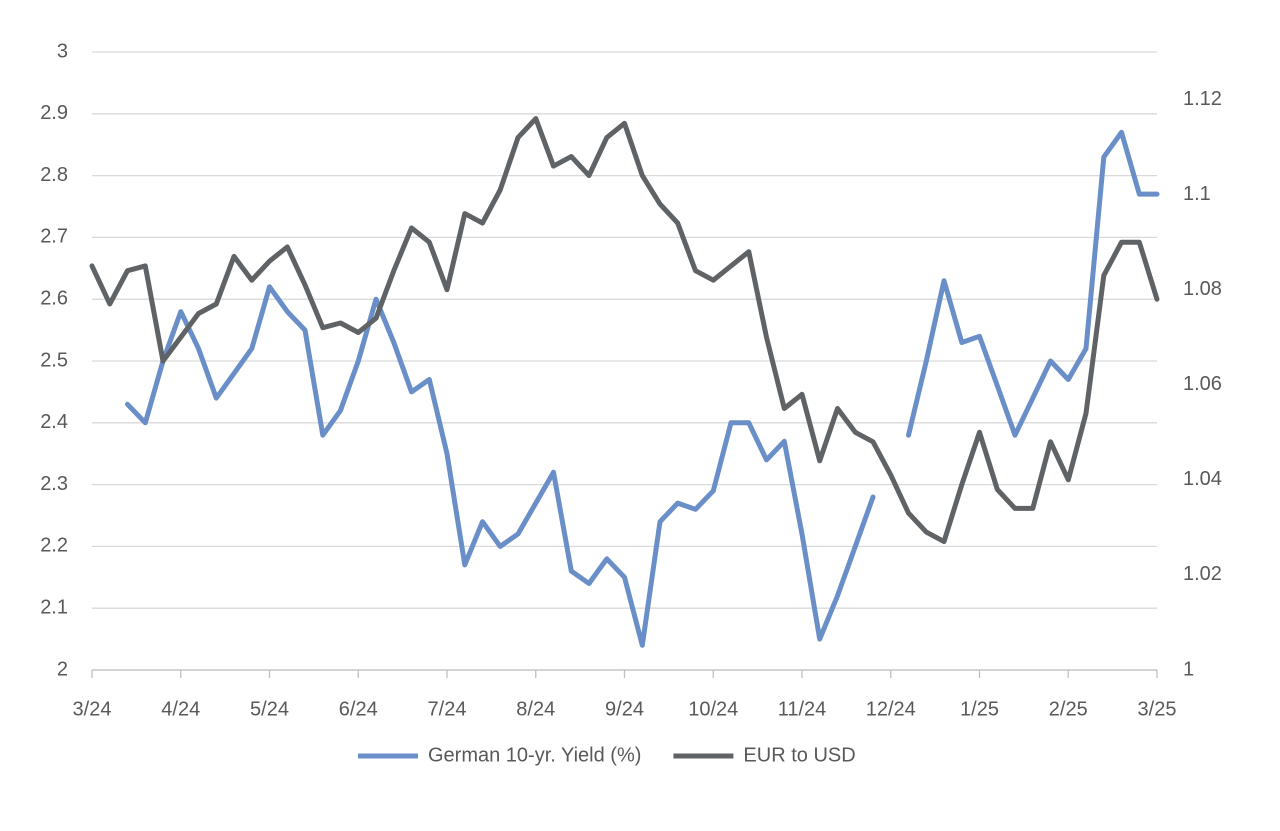 This screenshot has width=1280, height=831. What do you see at coordinates (891, 709) in the screenshot?
I see `x-tick-label: 12/24` at bounding box center [891, 709].